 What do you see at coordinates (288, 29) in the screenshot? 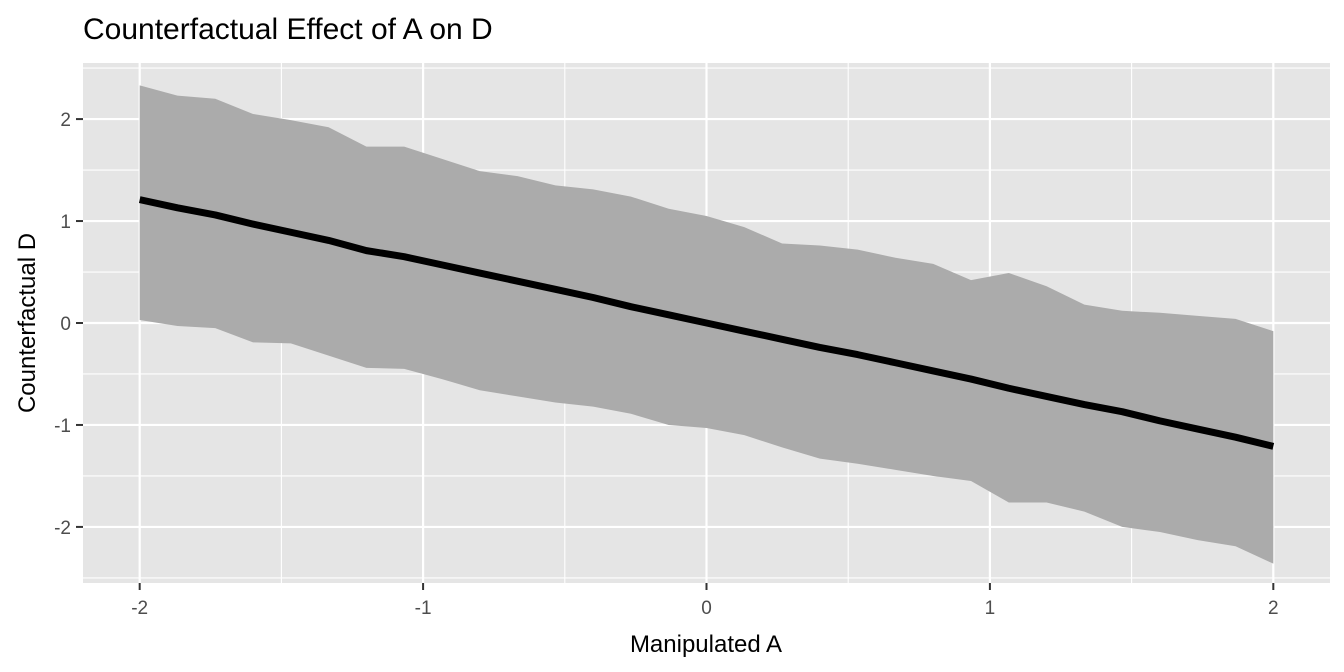
I see `chart-title: Counterfactual Effect of A on D` at bounding box center [288, 29].